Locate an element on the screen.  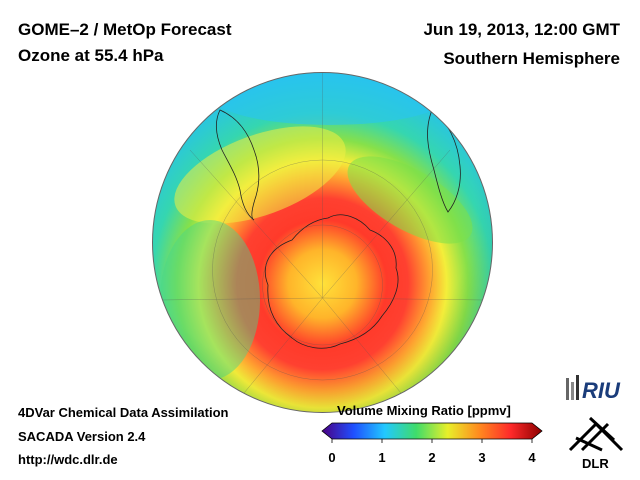
colorbar-tick-label: 0 is located at coordinates (331, 457).